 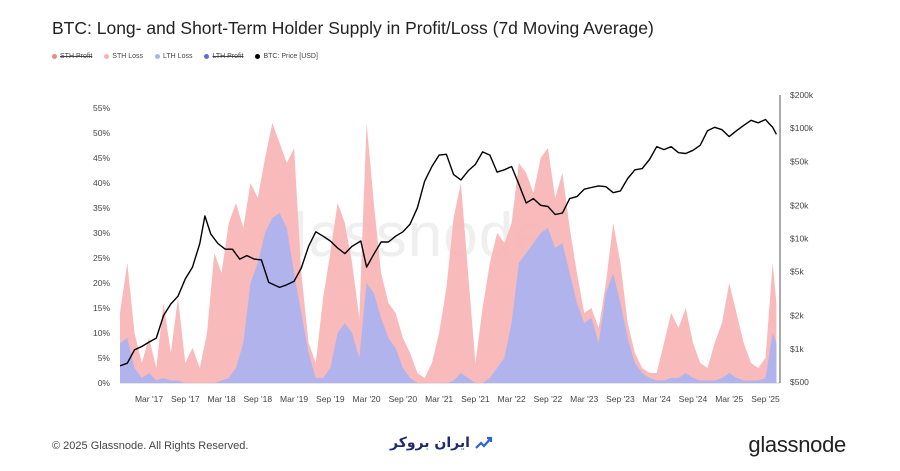 What do you see at coordinates (101, 108) in the screenshot?
I see `y-tick-label-left: 55%` at bounding box center [101, 108].